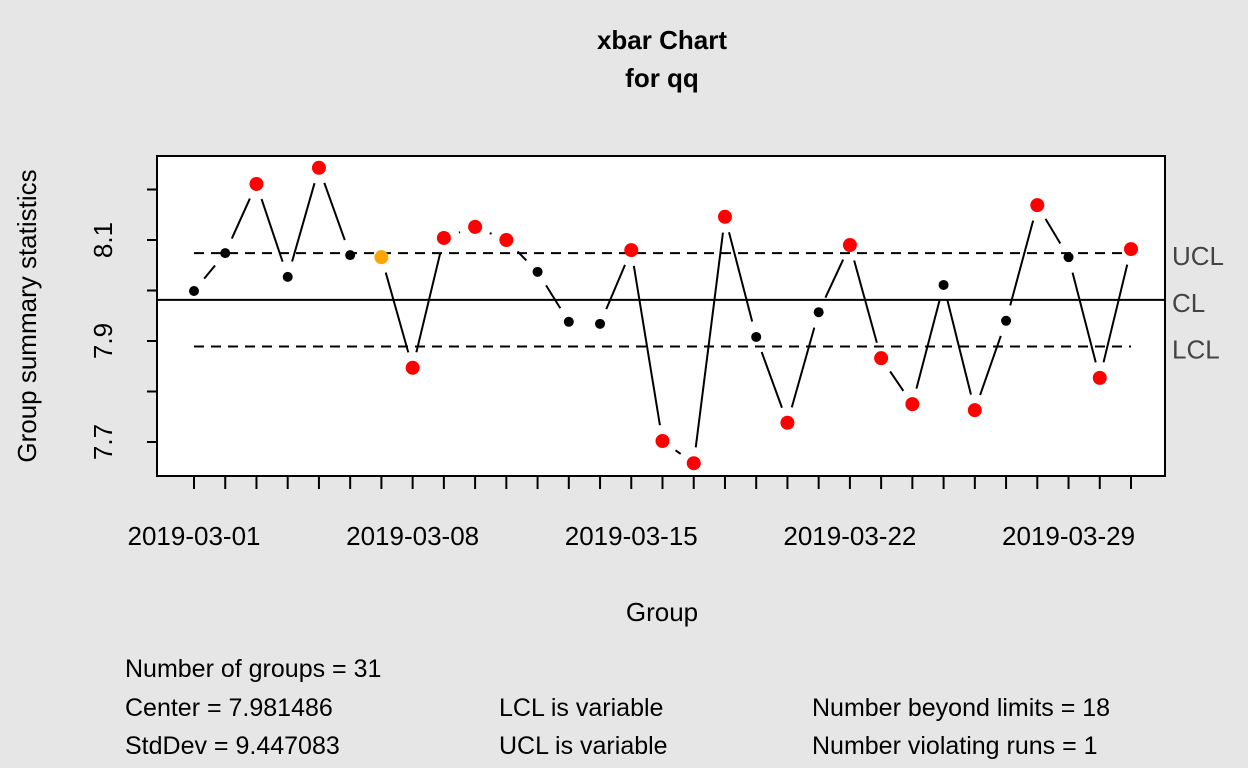  Describe the element at coordinates (232, 746) in the screenshot. I see `stat-stddev: StdDev = 9.447083` at that location.